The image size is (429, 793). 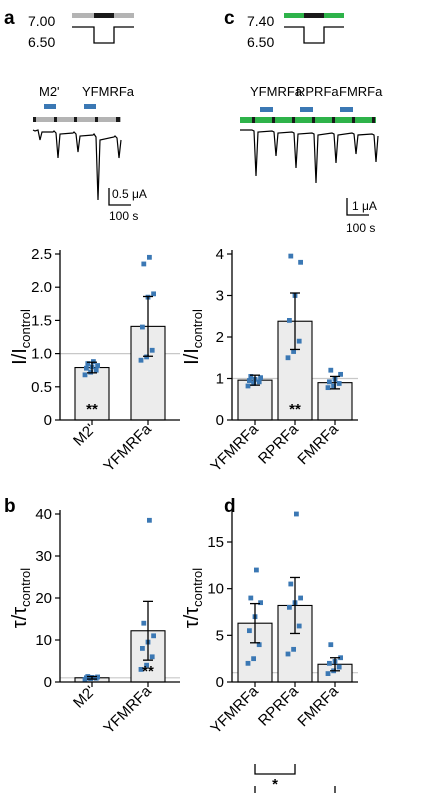 I want to click on y-tick-label-b-1: 10, so click(x=43, y=640).